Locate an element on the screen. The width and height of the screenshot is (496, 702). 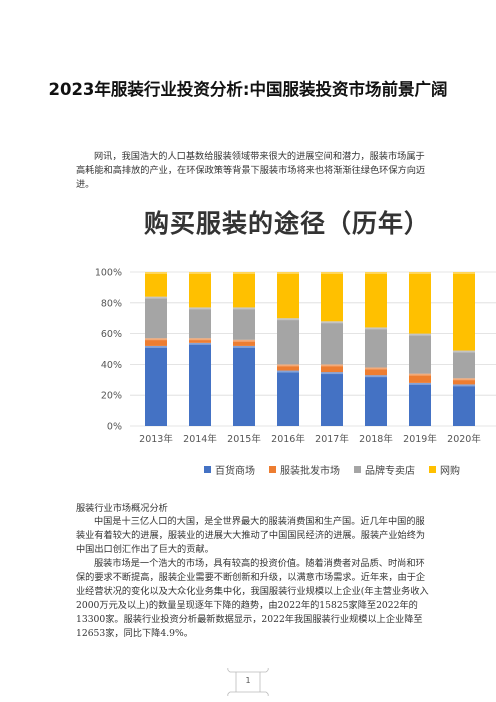
y-tick-label: 20% is located at coordinates (111, 396).